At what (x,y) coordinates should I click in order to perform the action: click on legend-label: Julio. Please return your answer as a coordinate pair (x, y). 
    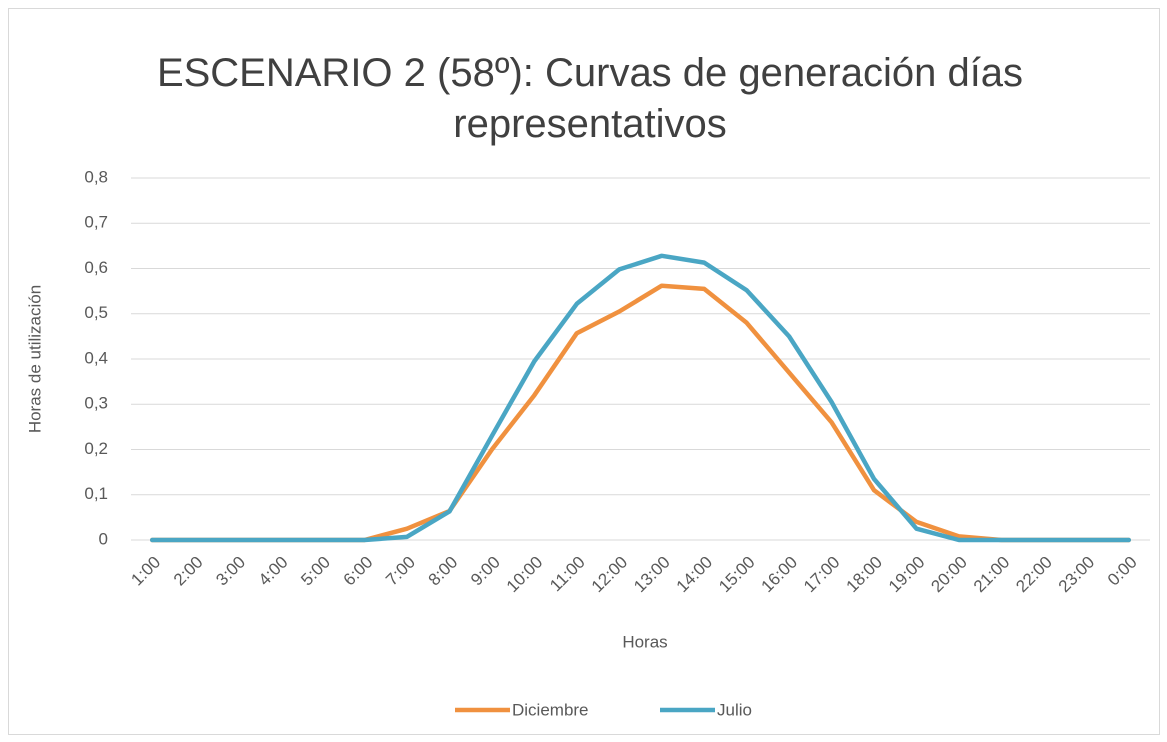
    Looking at the image, I should click on (734, 709).